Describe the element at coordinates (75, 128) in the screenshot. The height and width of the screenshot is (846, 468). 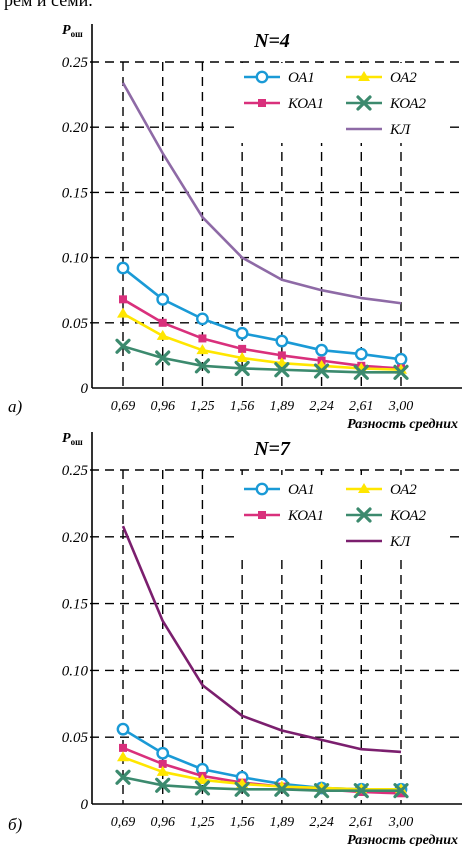
I see `y-tick-label: 0.20` at that location.